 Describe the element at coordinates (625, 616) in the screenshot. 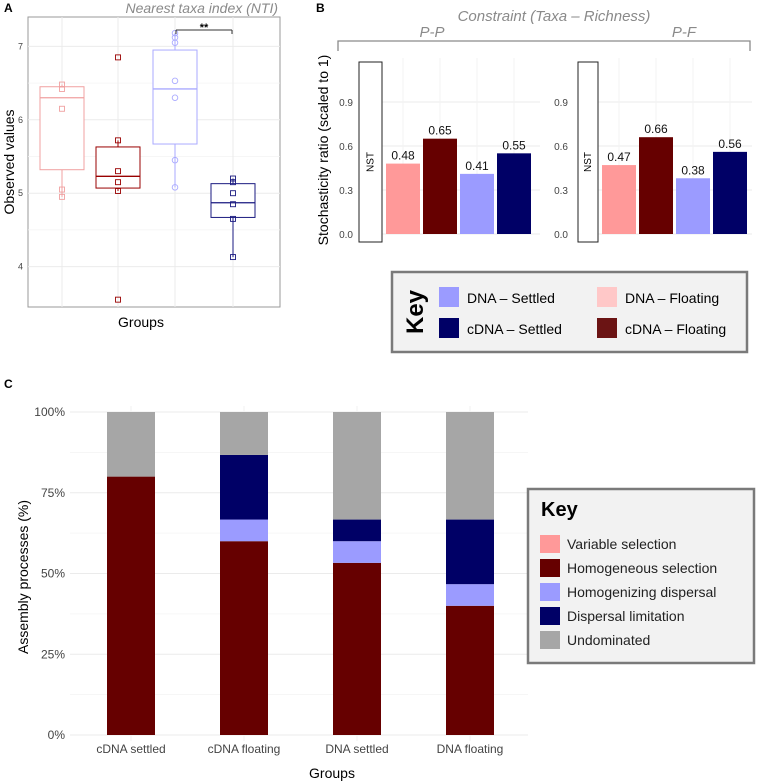

I see `c-legend-label: Dispersal limitation` at that location.